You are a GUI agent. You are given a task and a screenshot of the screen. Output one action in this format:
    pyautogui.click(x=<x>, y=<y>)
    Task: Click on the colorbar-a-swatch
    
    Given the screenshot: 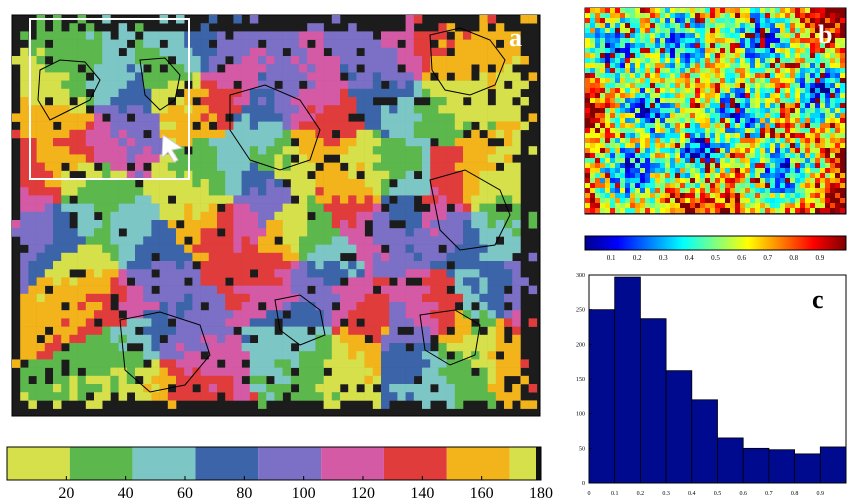 What is the action you would take?
    pyautogui.click(x=38, y=463)
    